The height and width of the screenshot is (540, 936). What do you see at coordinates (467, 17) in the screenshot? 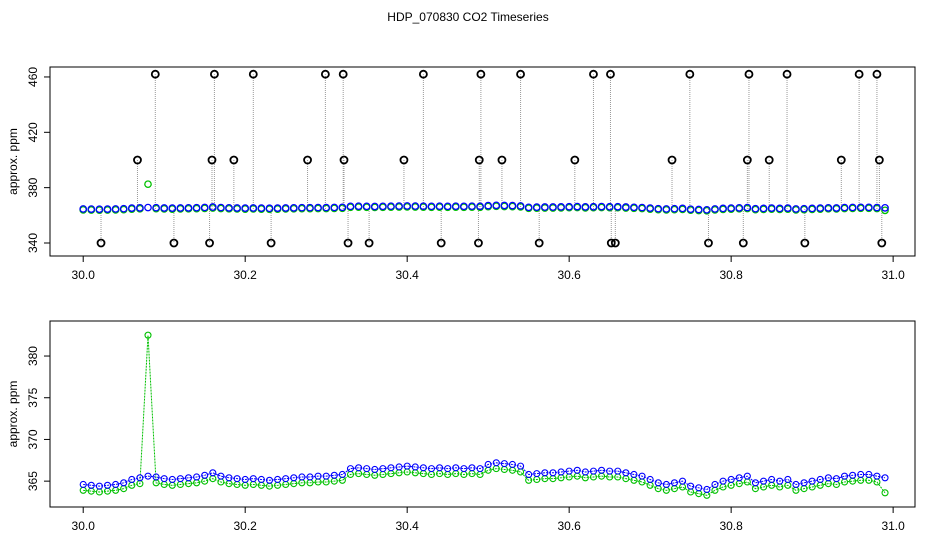
I see `figure-title: HDP_070830 CO2 Timeseries` at bounding box center [467, 17].